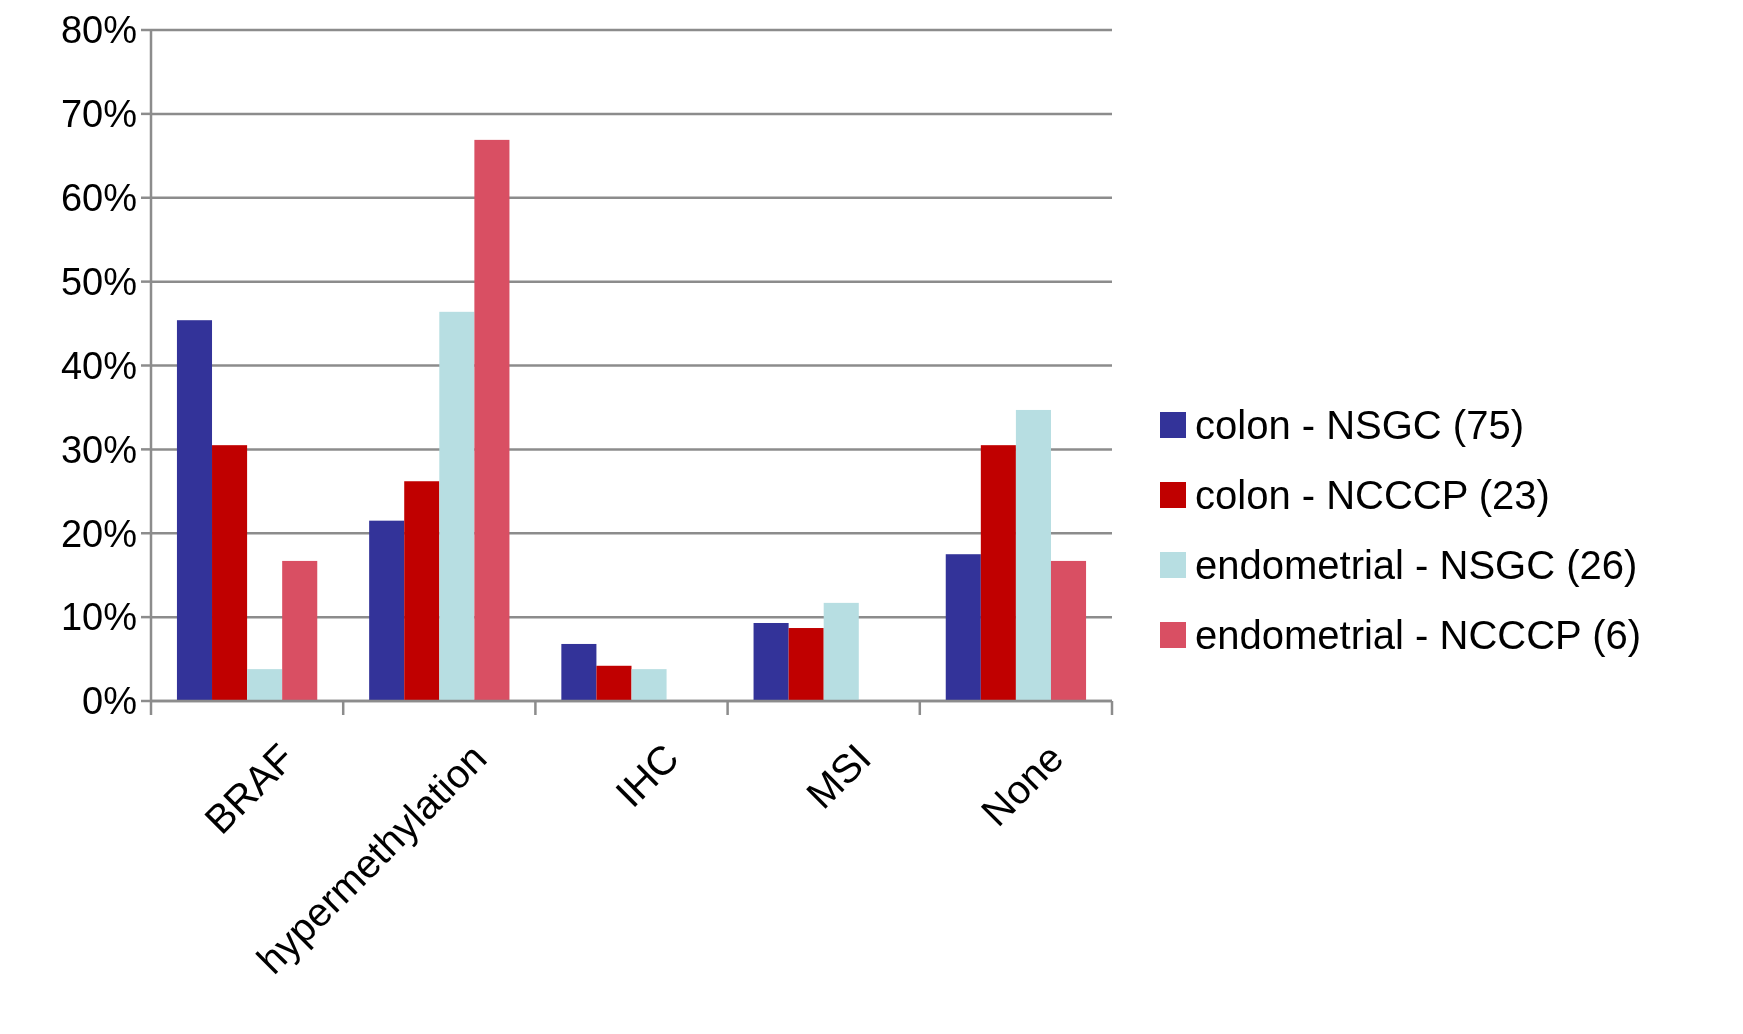 This screenshot has width=1743, height=1034. I want to click on y-tick-label: 20%, so click(98, 533).